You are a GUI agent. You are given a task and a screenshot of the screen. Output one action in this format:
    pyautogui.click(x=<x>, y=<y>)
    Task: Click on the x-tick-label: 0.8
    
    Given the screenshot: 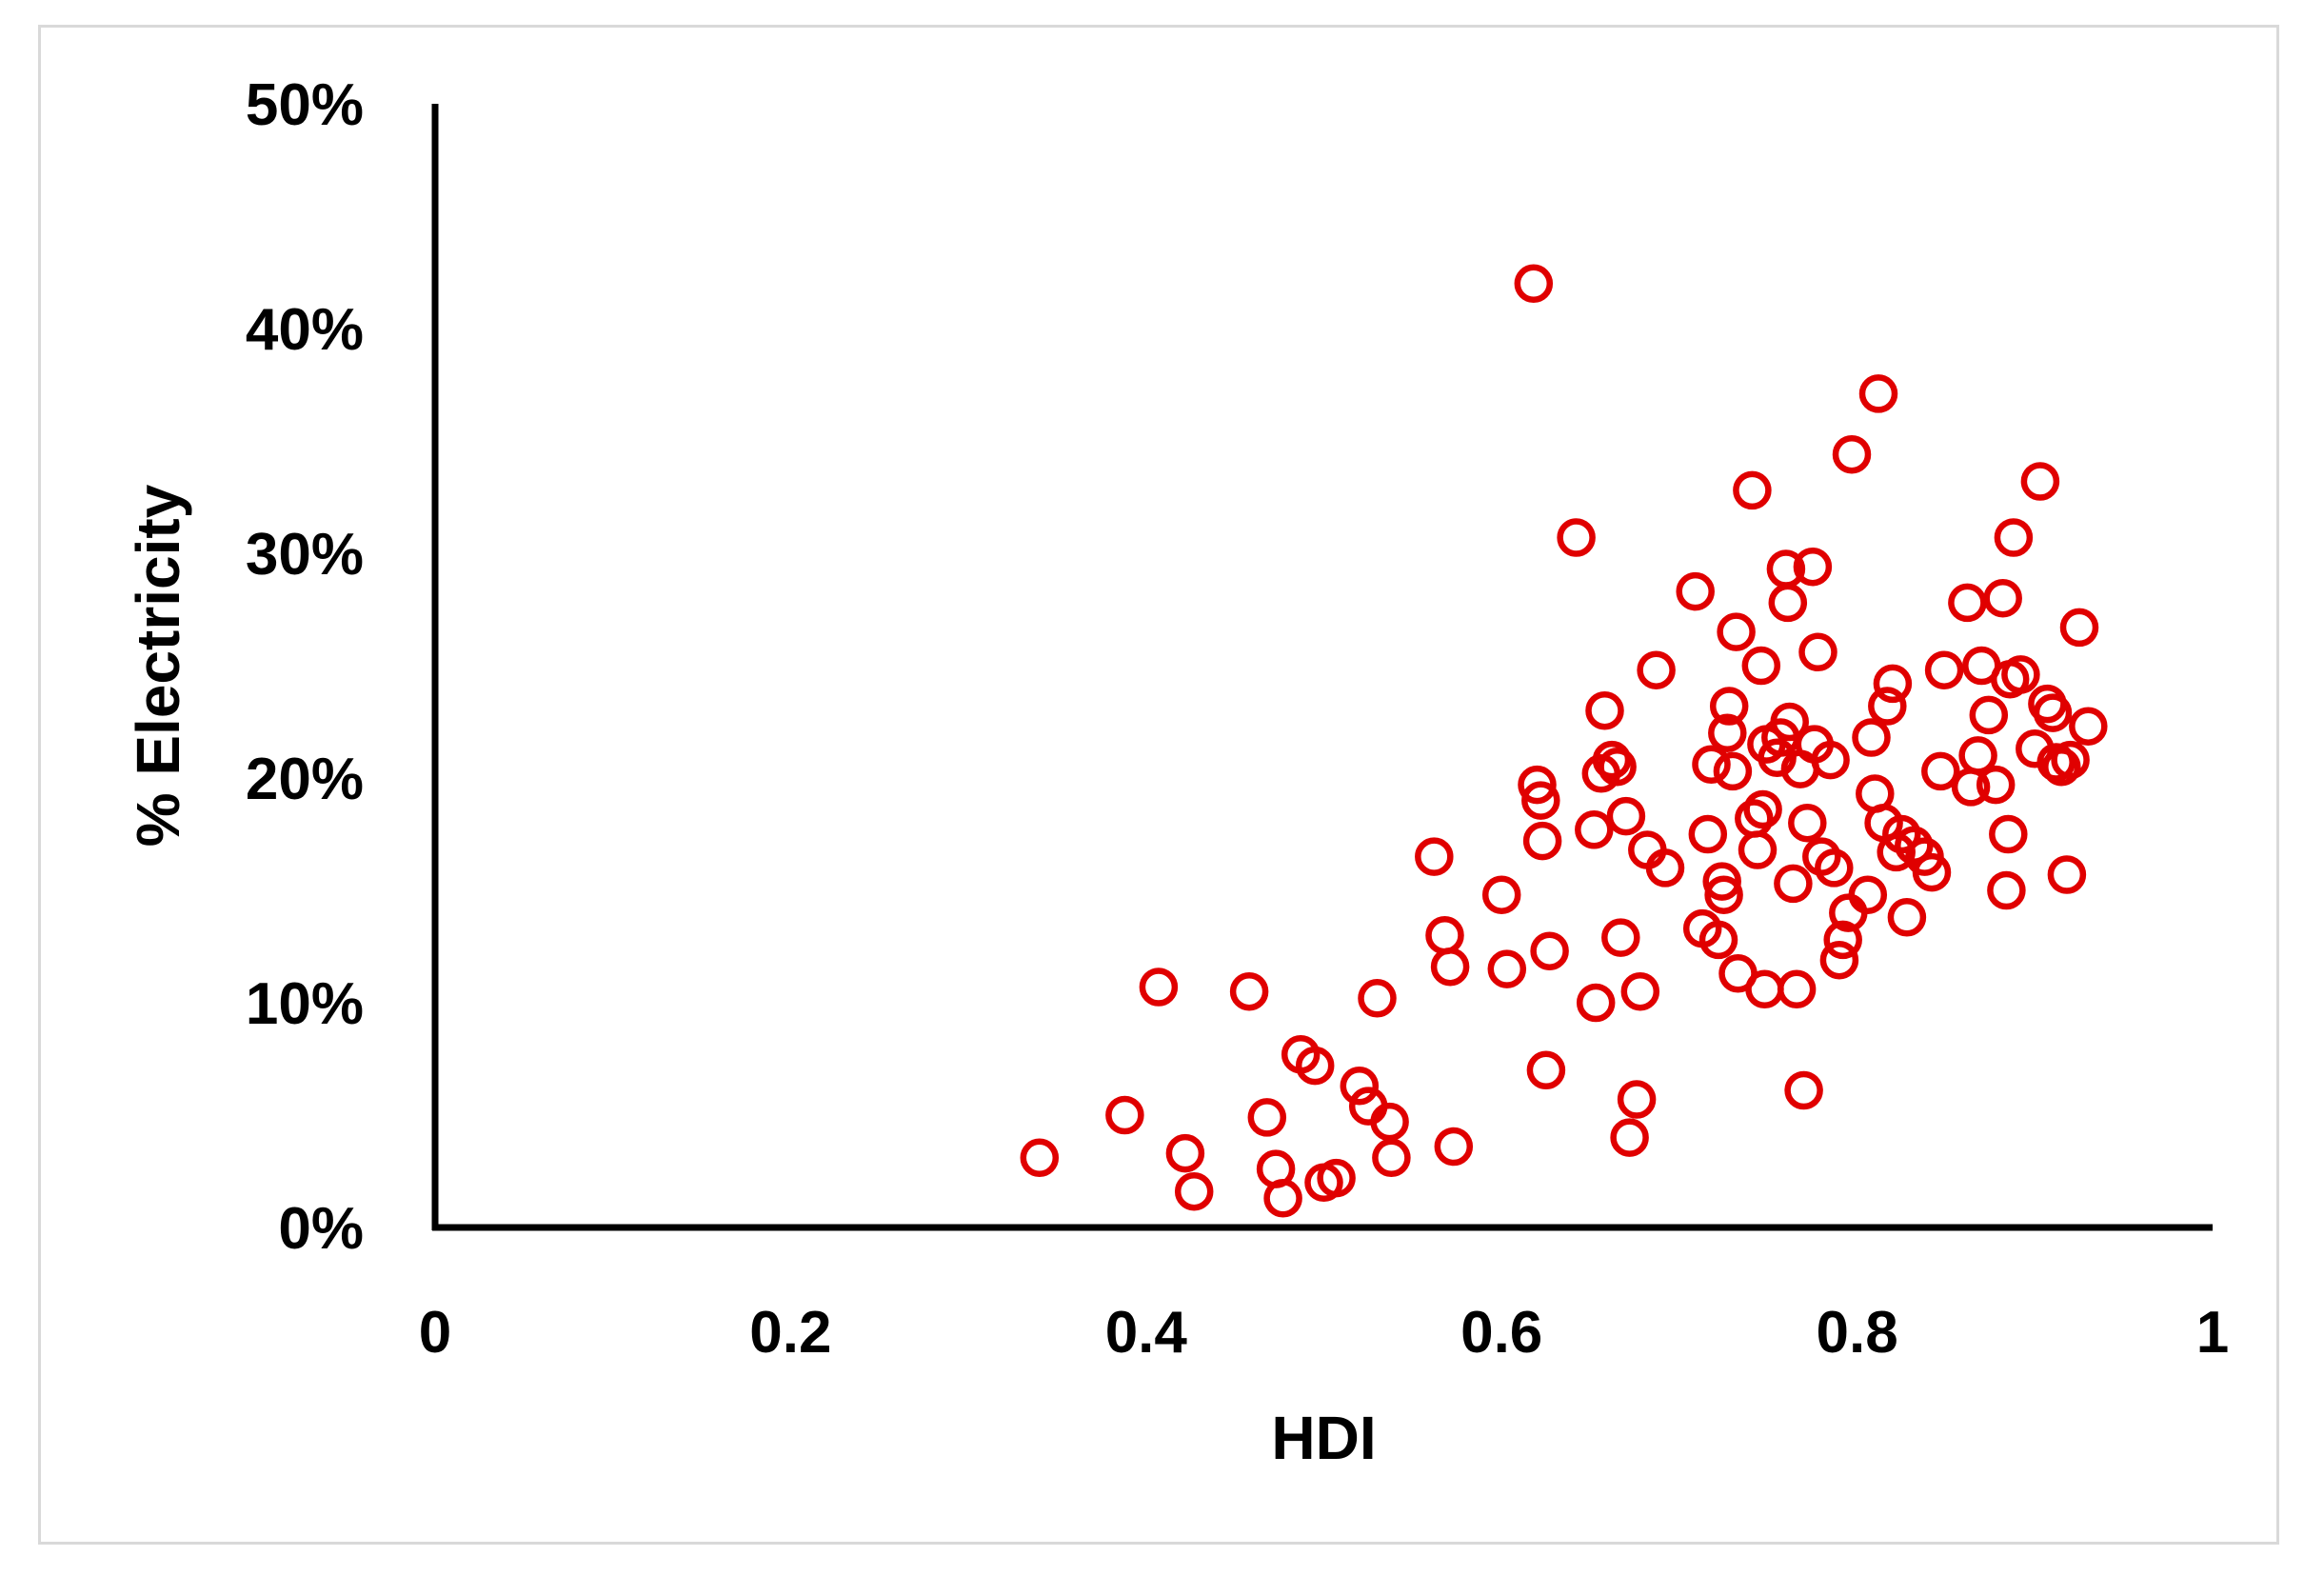 What is the action you would take?
    pyautogui.click(x=1856, y=1333)
    